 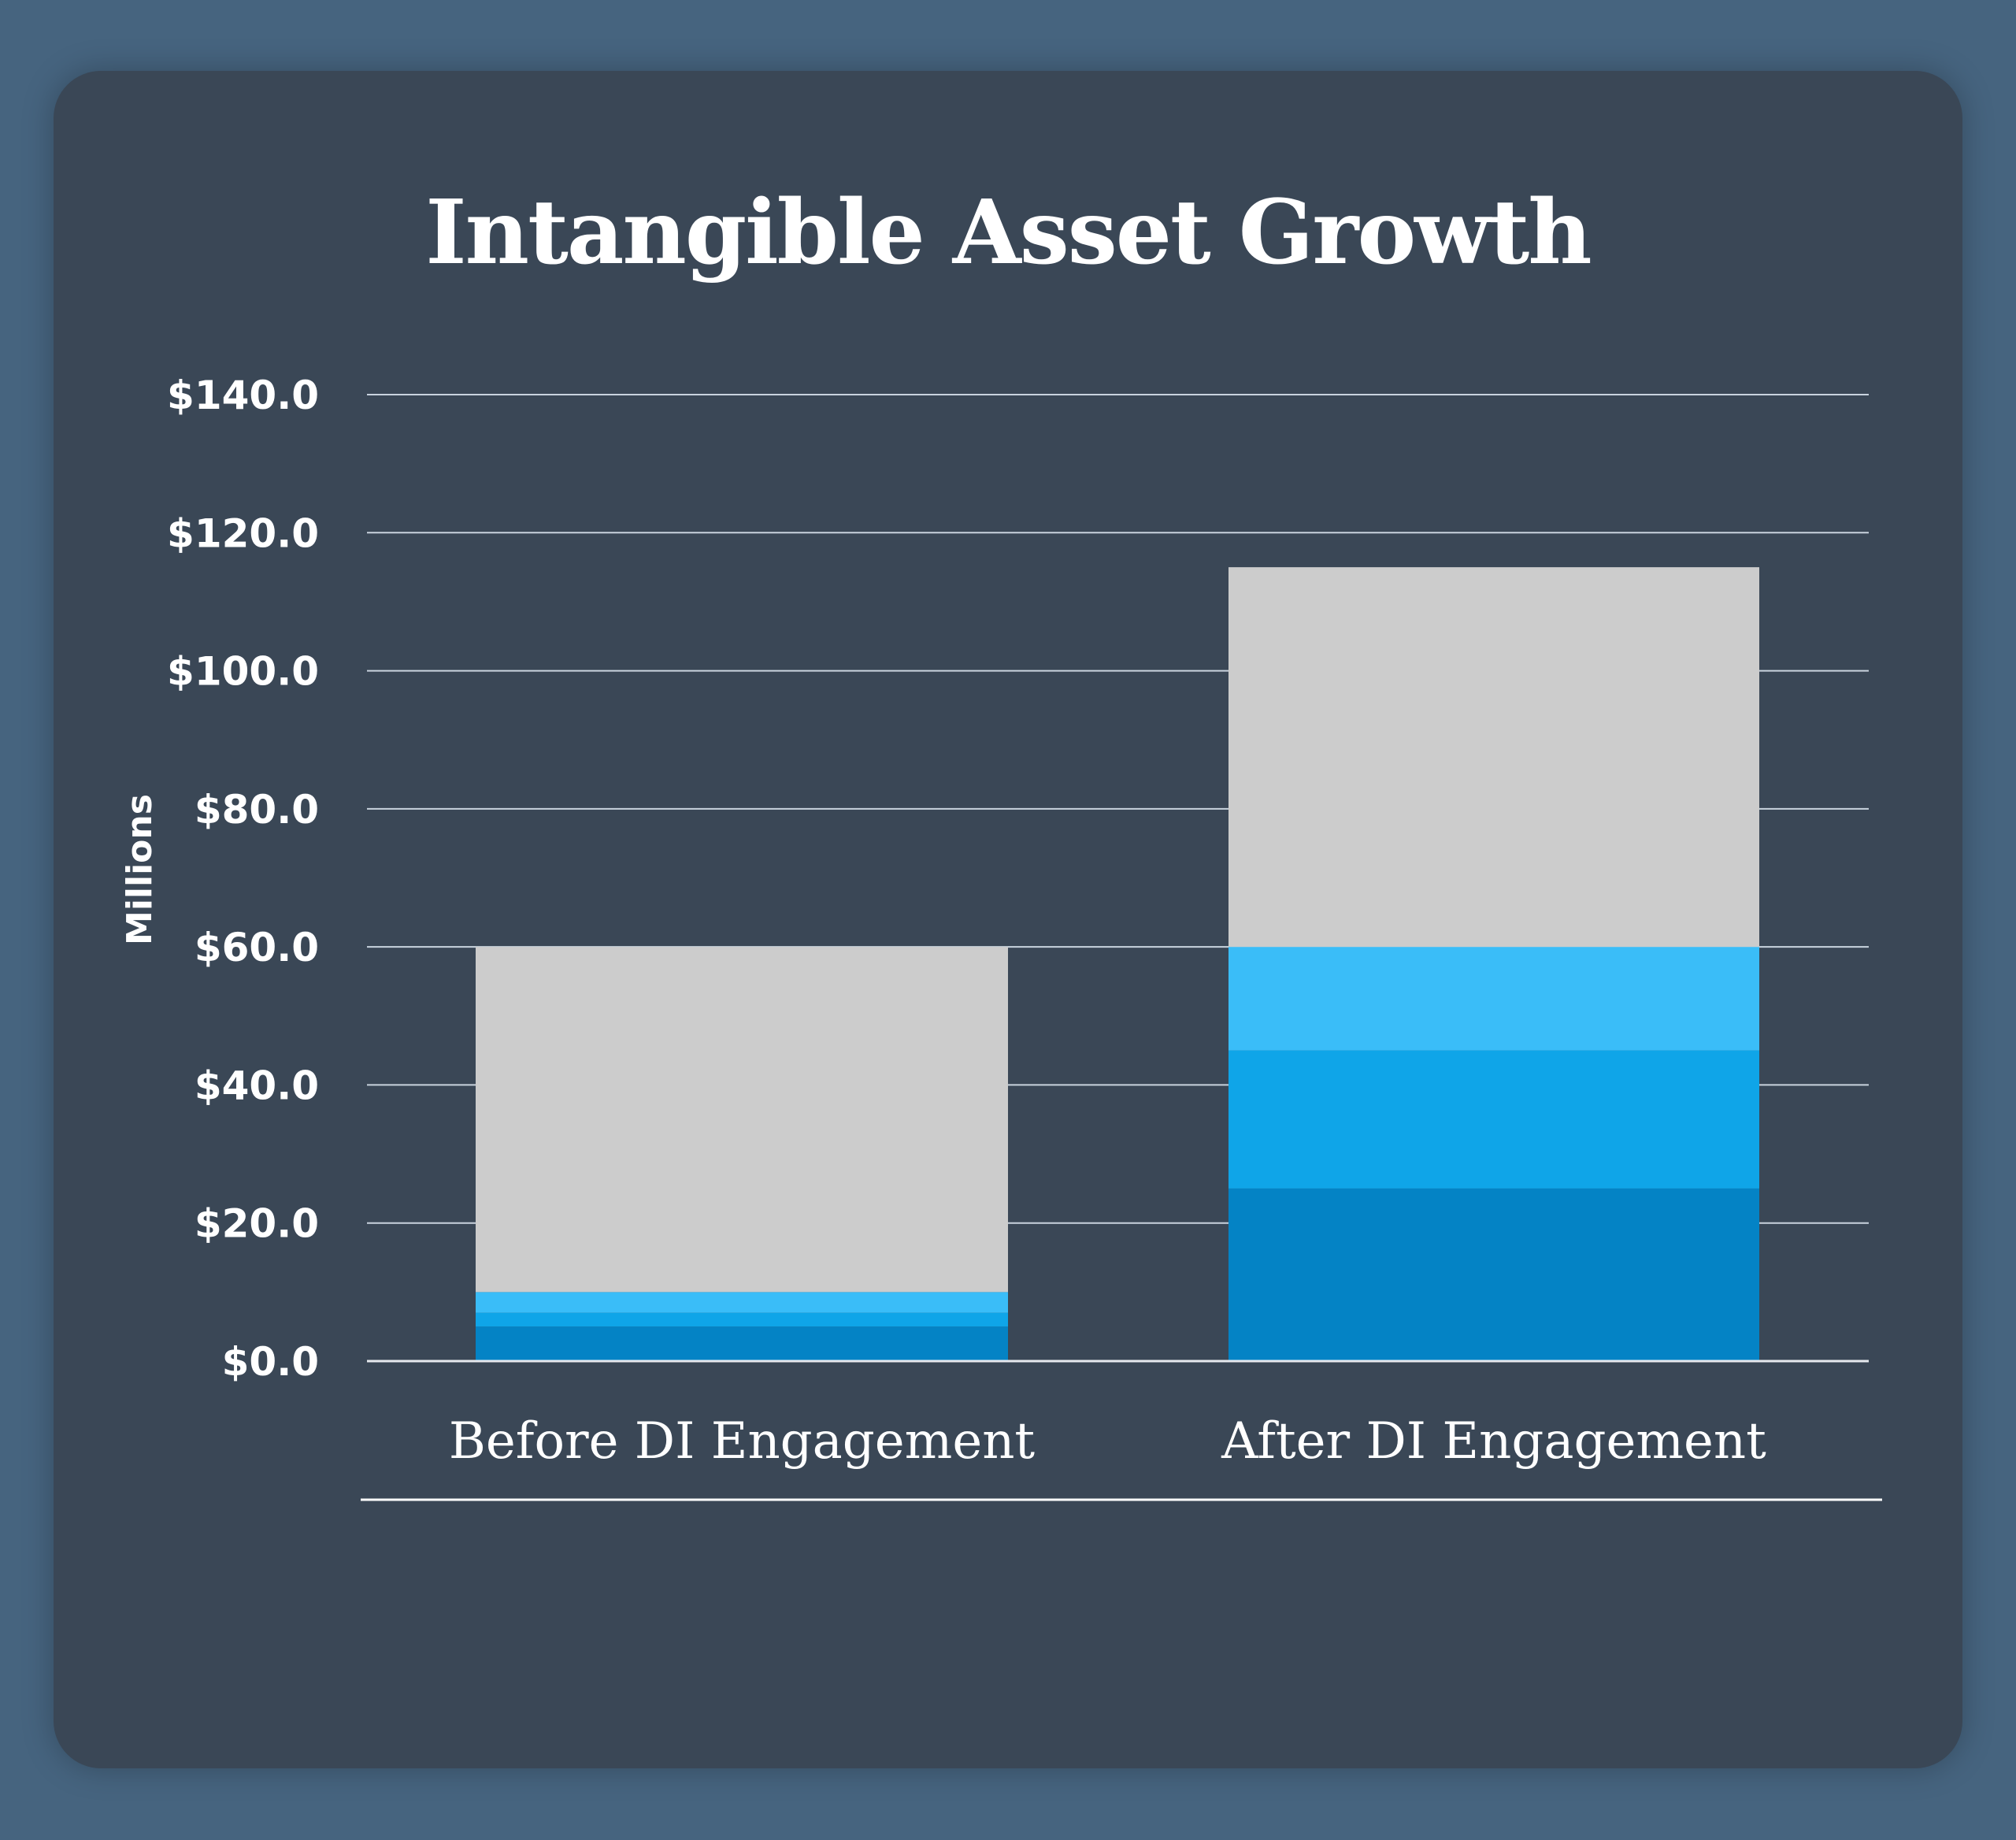 I want to click on y-axis-label: Millions, so click(x=140, y=870).